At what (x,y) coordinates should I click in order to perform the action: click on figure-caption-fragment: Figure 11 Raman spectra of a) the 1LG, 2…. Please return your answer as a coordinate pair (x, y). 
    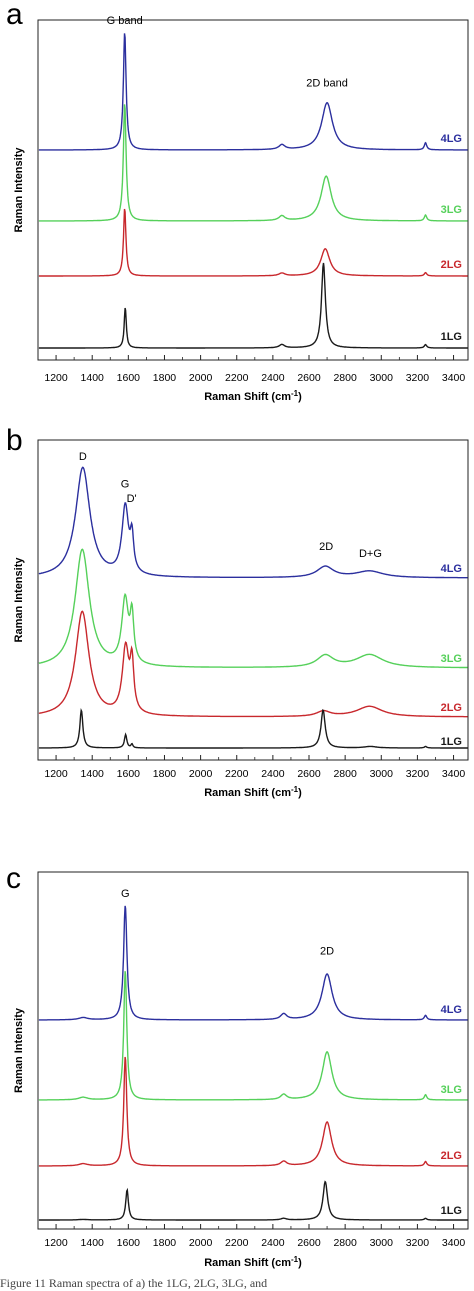
    Looking at the image, I should click on (134, 1283).